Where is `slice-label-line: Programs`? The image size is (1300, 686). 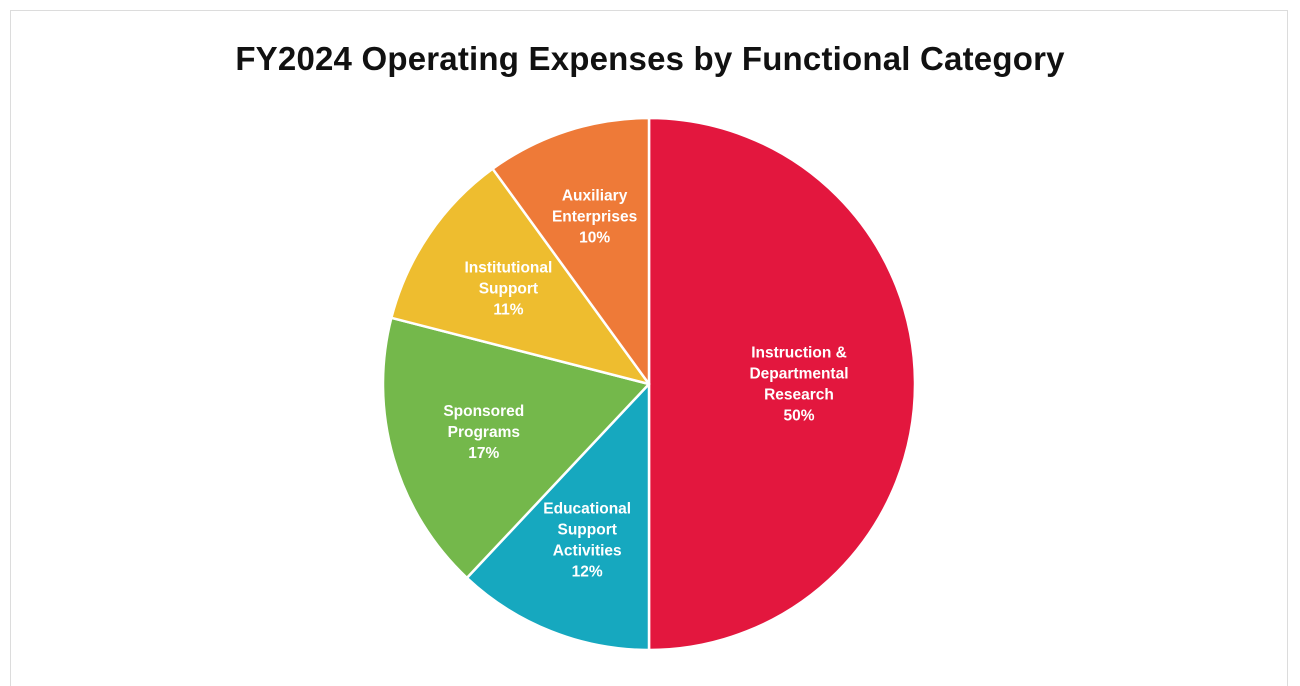 slice-label-line: Programs is located at coordinates (484, 432).